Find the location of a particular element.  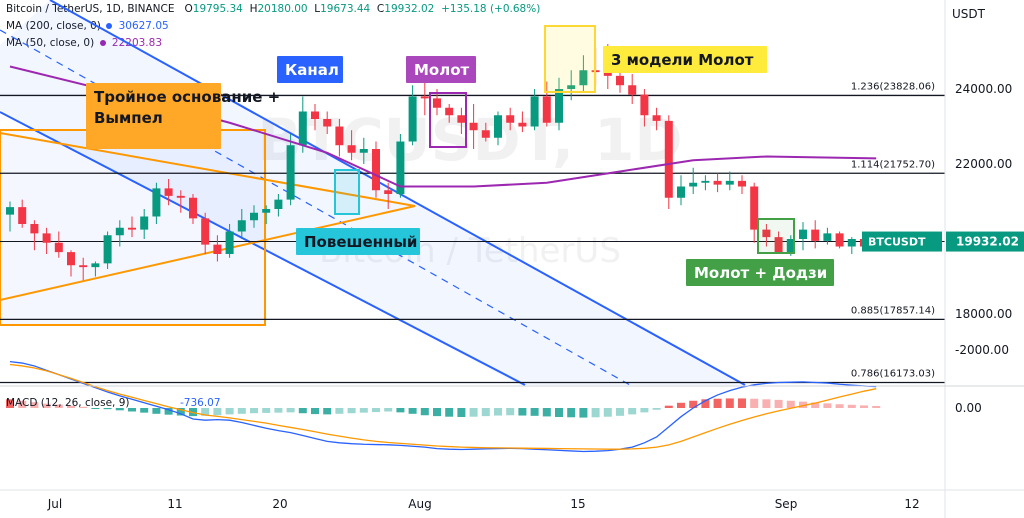

last-price-tag-bg is located at coordinates (985, 241).